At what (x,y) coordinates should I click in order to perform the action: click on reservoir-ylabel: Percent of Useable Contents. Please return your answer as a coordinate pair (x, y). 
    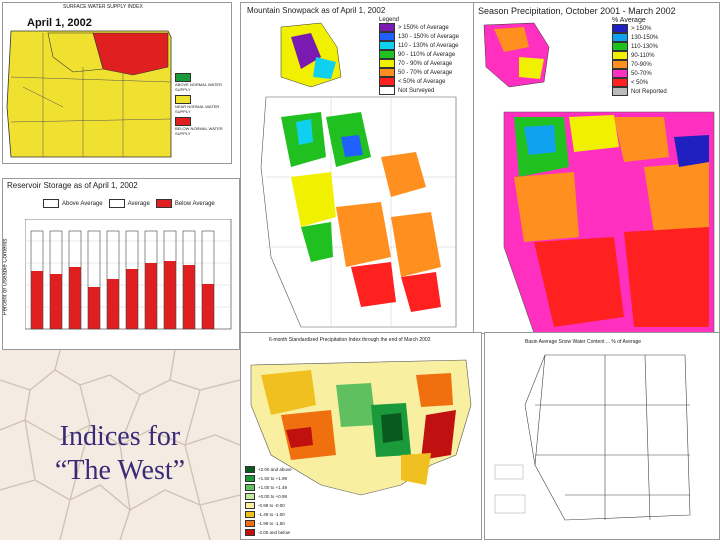
    Looking at the image, I should click on (5, 277).